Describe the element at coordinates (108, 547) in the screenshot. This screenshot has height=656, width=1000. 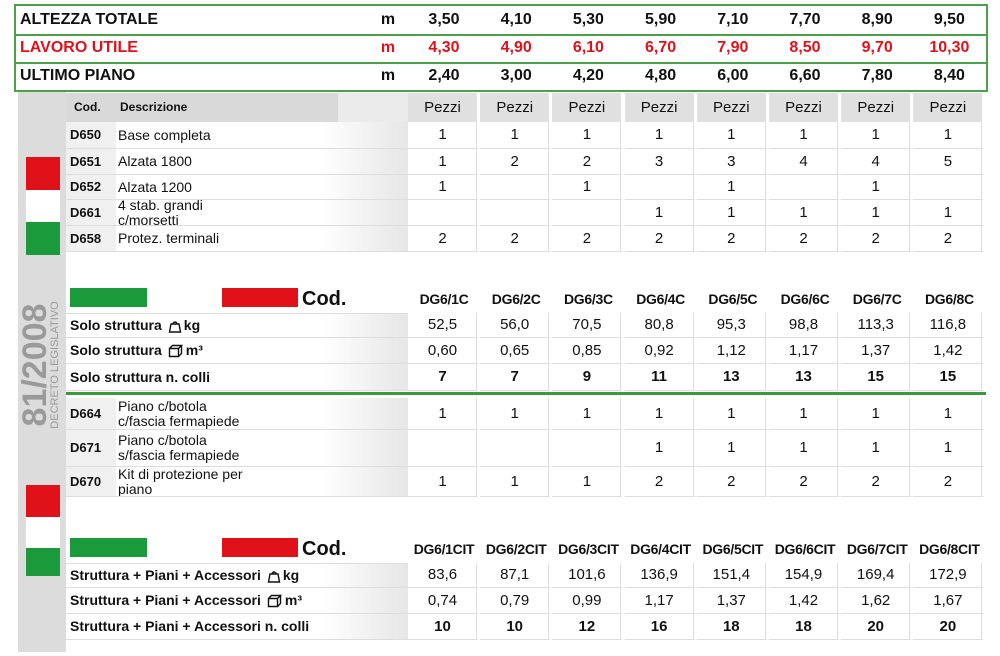
I see `flag-green-bar` at that location.